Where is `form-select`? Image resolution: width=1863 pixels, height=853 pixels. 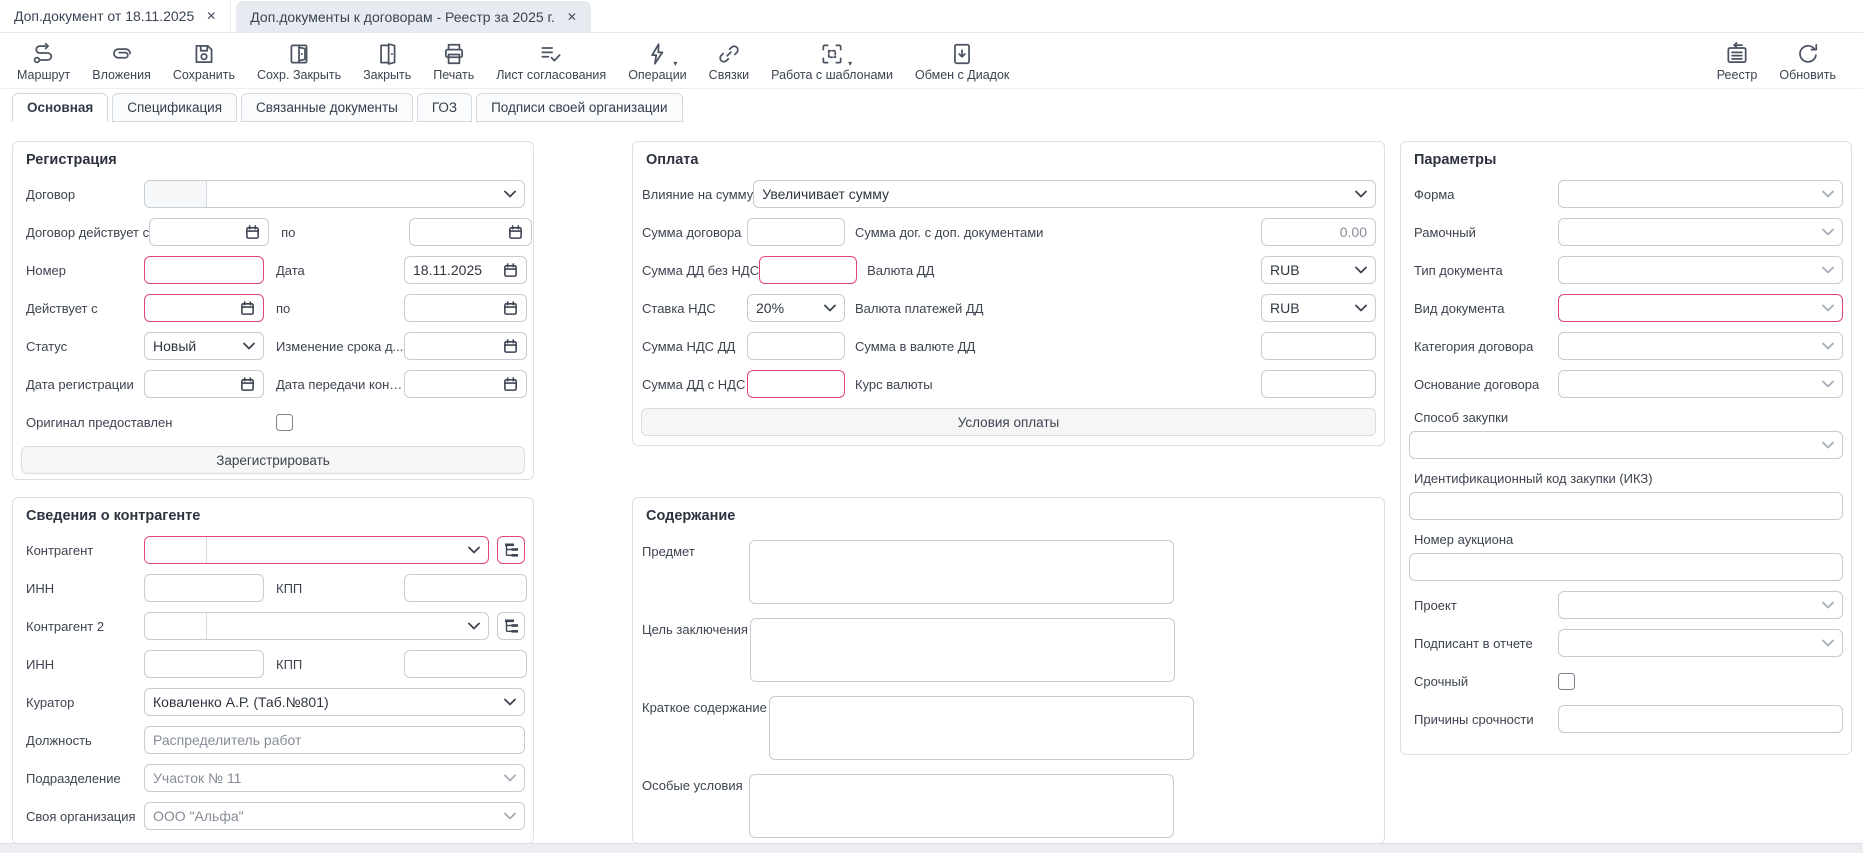
form-select is located at coordinates (1700, 194).